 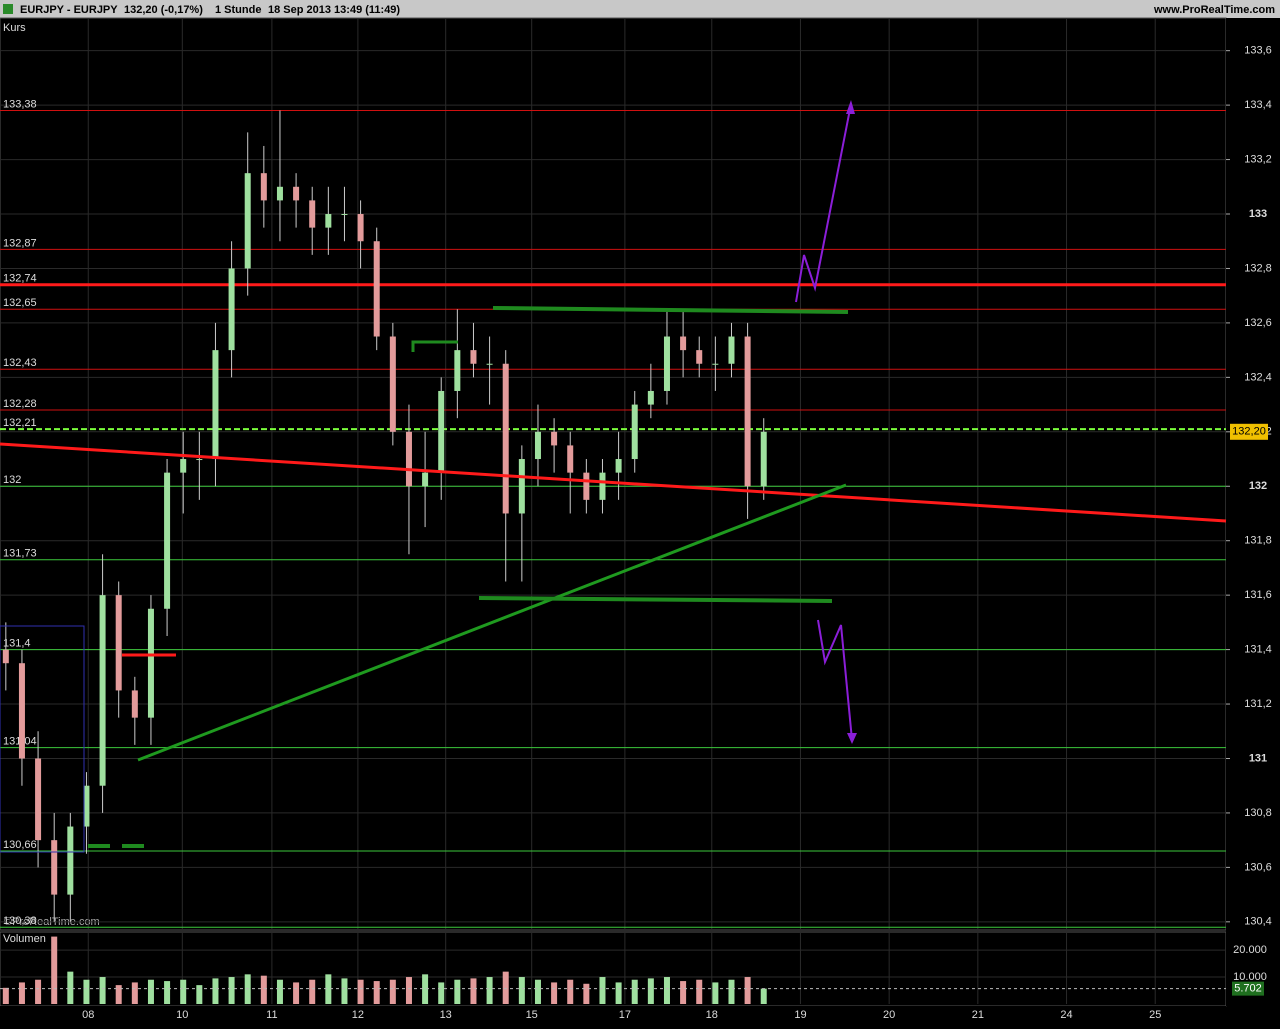 I want to click on level-label: 132,21, so click(x=20, y=423).